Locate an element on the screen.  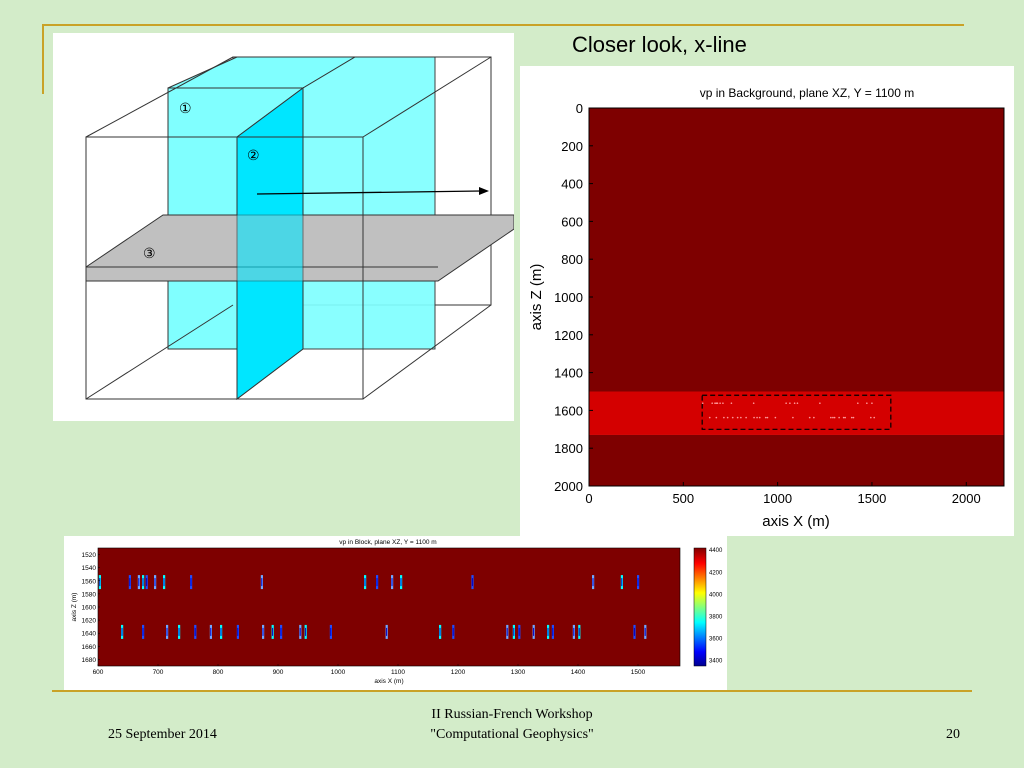
chart1-y-tick-label: 1800 is located at coordinates (568, 448).